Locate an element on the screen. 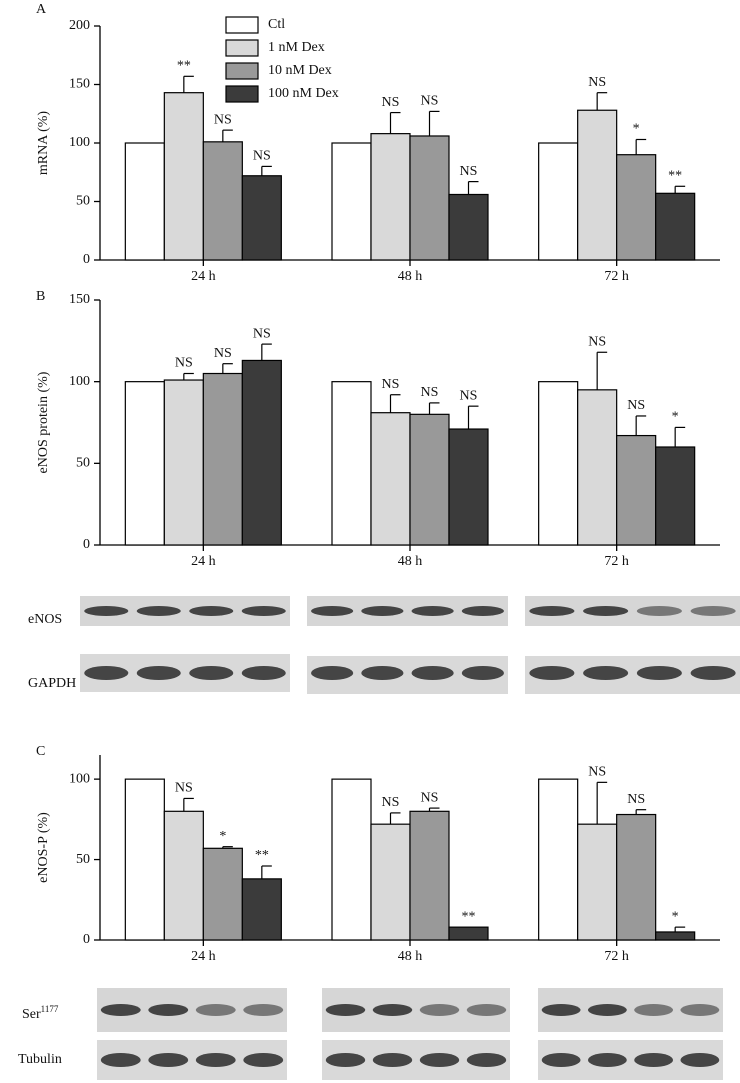  blot-label: GAPDH is located at coordinates (52, 683).